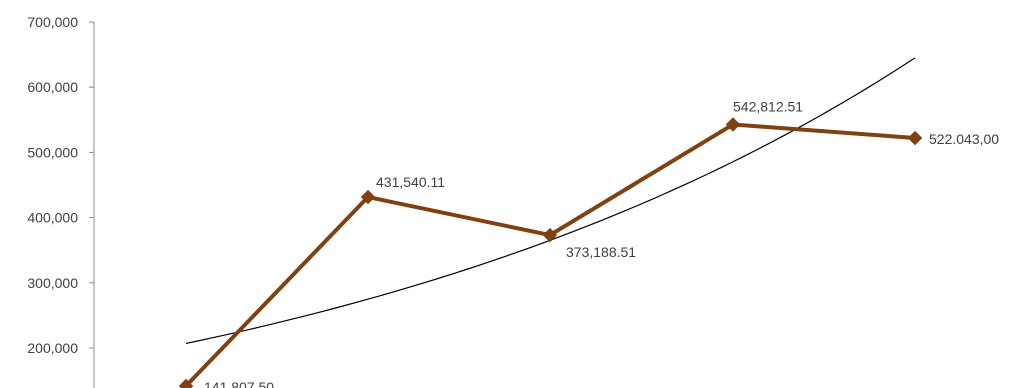 This screenshot has width=1026, height=388. What do you see at coordinates (601, 252) in the screenshot?
I see `data-label: 373,188.51` at bounding box center [601, 252].